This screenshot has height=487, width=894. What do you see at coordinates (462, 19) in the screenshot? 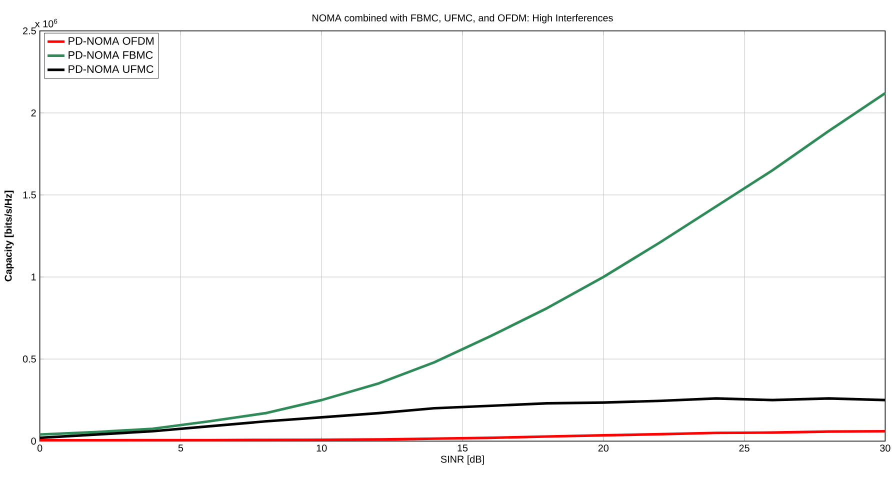
I see `chart-title: NOMA combined with FBMC, UFMC, and OFDM: High Interferences` at bounding box center [462, 19].